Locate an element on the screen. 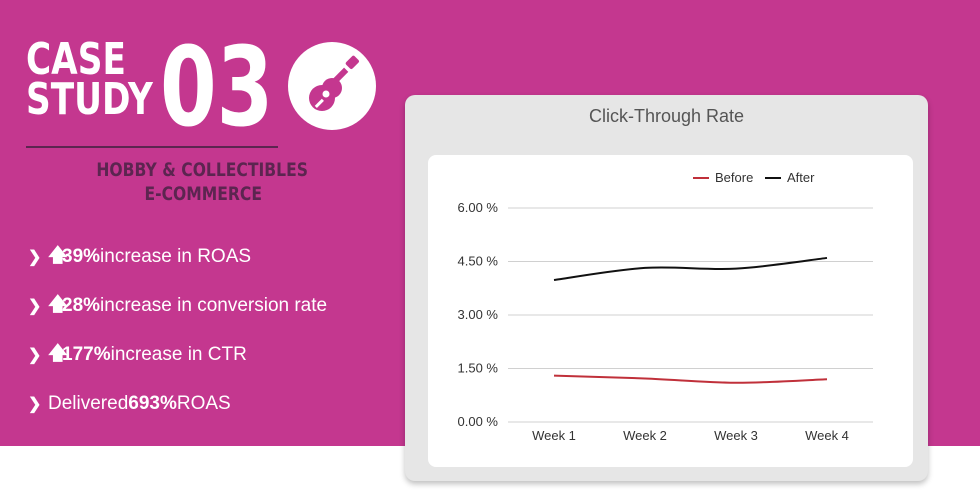 Image resolution: width=980 pixels, height=497 pixels. result-stat: 39% is located at coordinates (81, 256).